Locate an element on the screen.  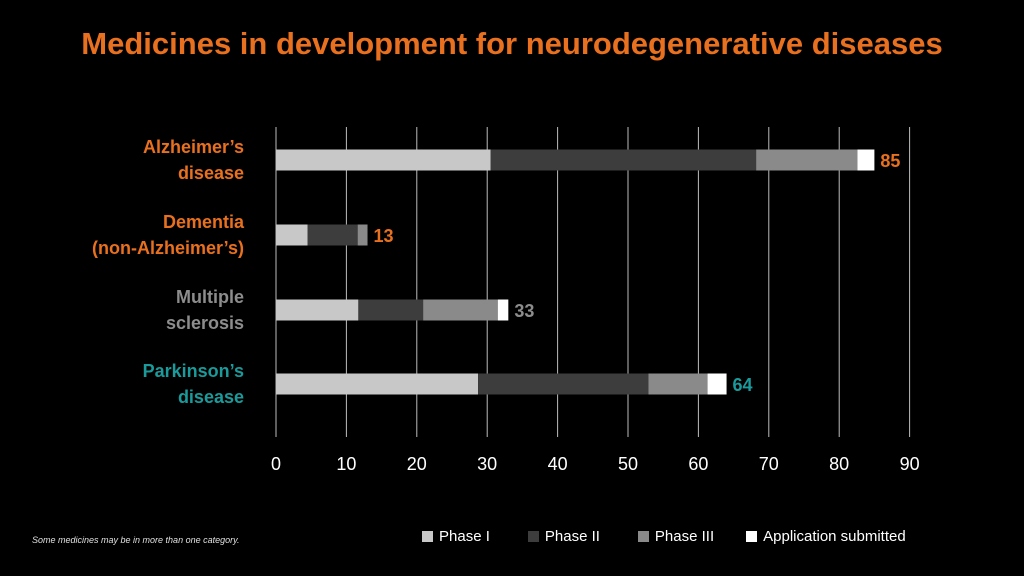
category-label: (non-Alzheimer’s) is located at coordinates (168, 248).